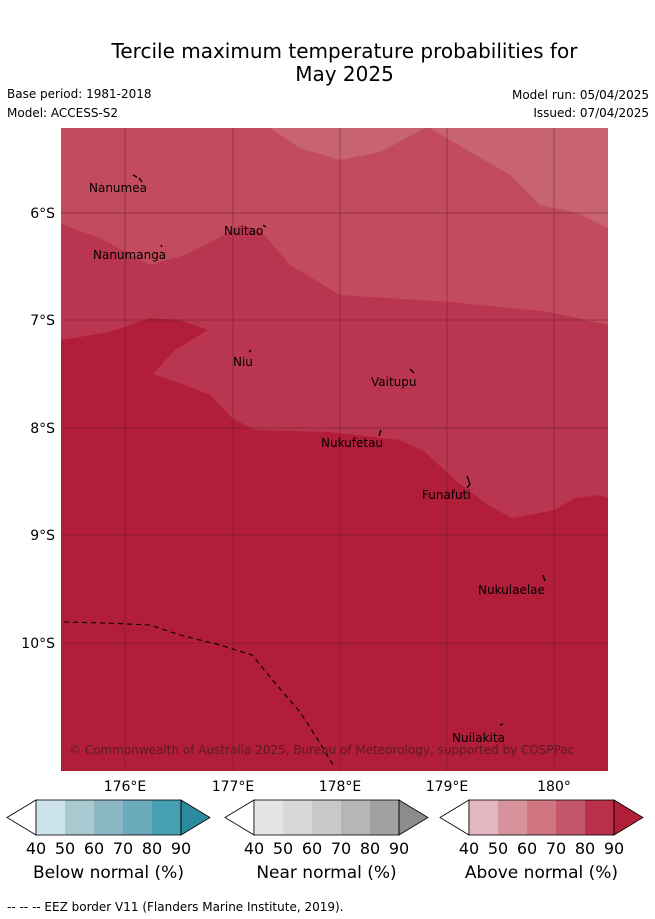 The height and width of the screenshot is (919, 655). I want to click on label-niu: Niu, so click(243, 362).